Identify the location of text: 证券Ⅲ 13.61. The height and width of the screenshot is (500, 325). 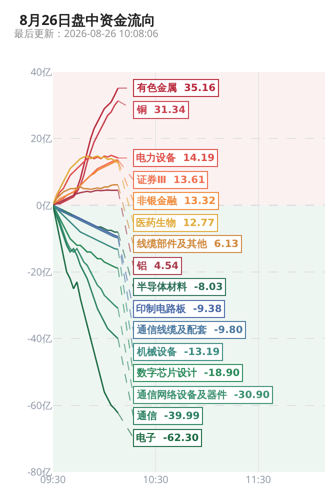
(171, 180).